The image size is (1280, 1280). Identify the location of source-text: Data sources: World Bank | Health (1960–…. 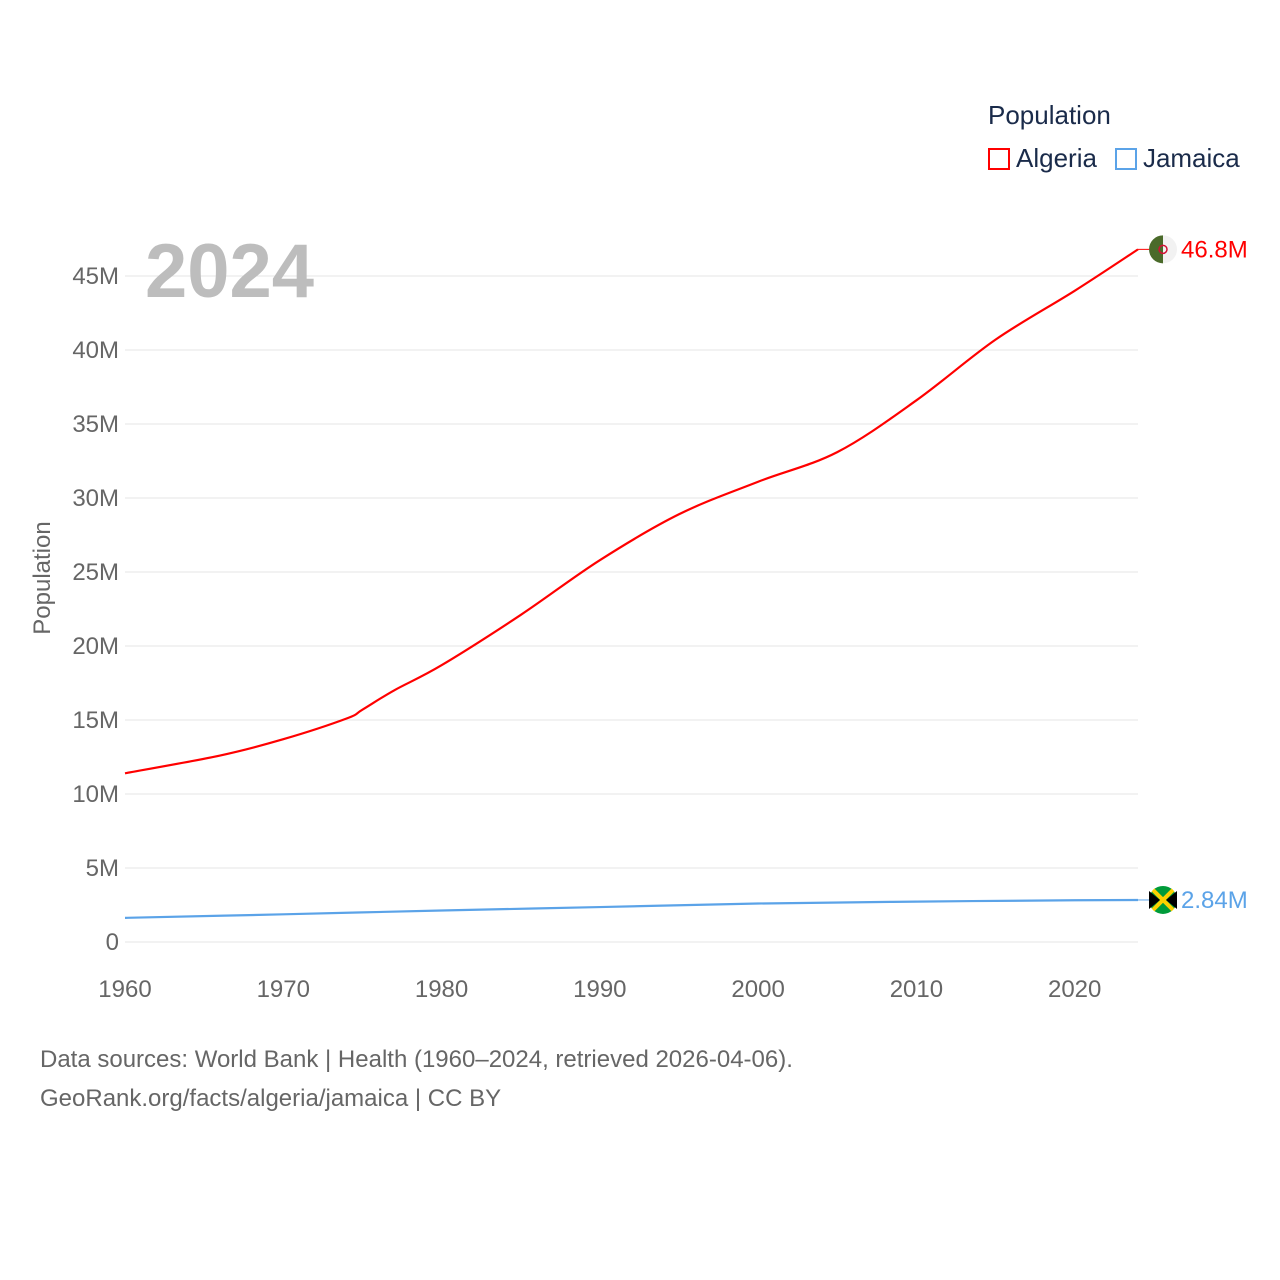
(416, 1059).